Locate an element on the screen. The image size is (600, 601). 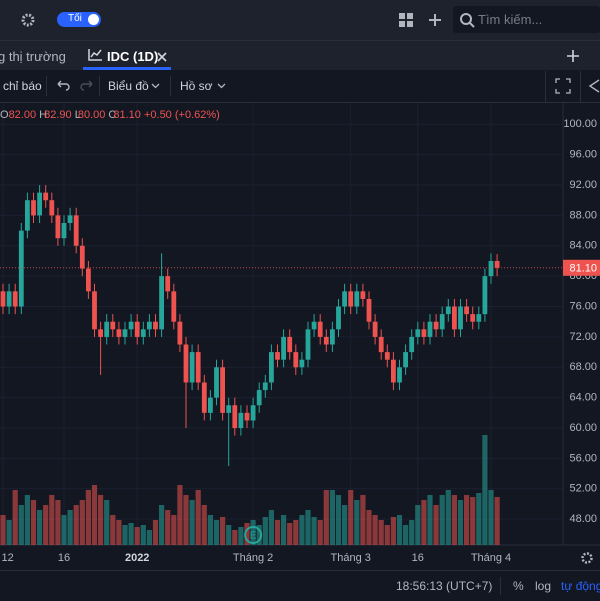
fullscreen is located at coordinates (563, 86).